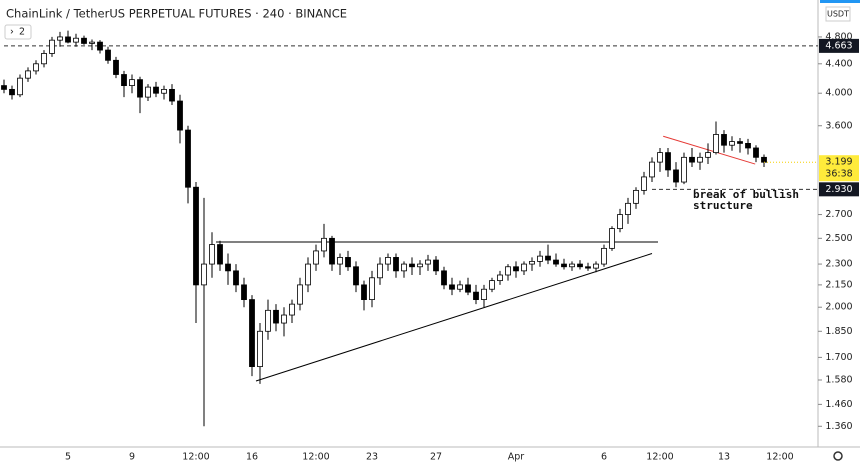 Image resolution: width=860 pixels, height=465 pixels. Describe the element at coordinates (22, 32) in the screenshot. I see `button-count: 2` at that location.